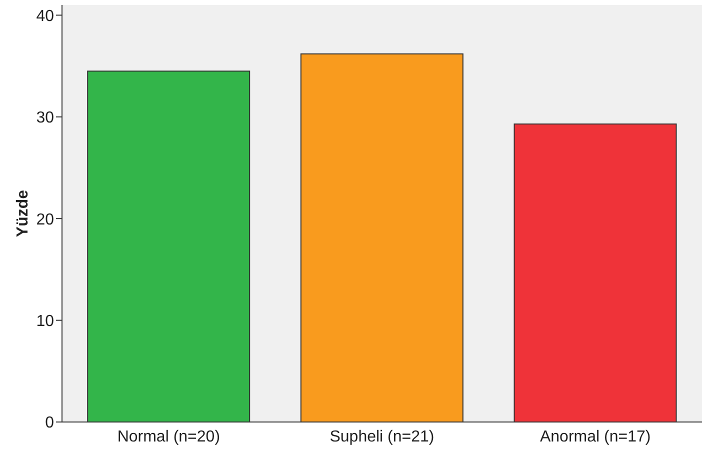 The height and width of the screenshot is (467, 702). What do you see at coordinates (45, 321) in the screenshot?
I see `y-tick-label: 10` at bounding box center [45, 321].